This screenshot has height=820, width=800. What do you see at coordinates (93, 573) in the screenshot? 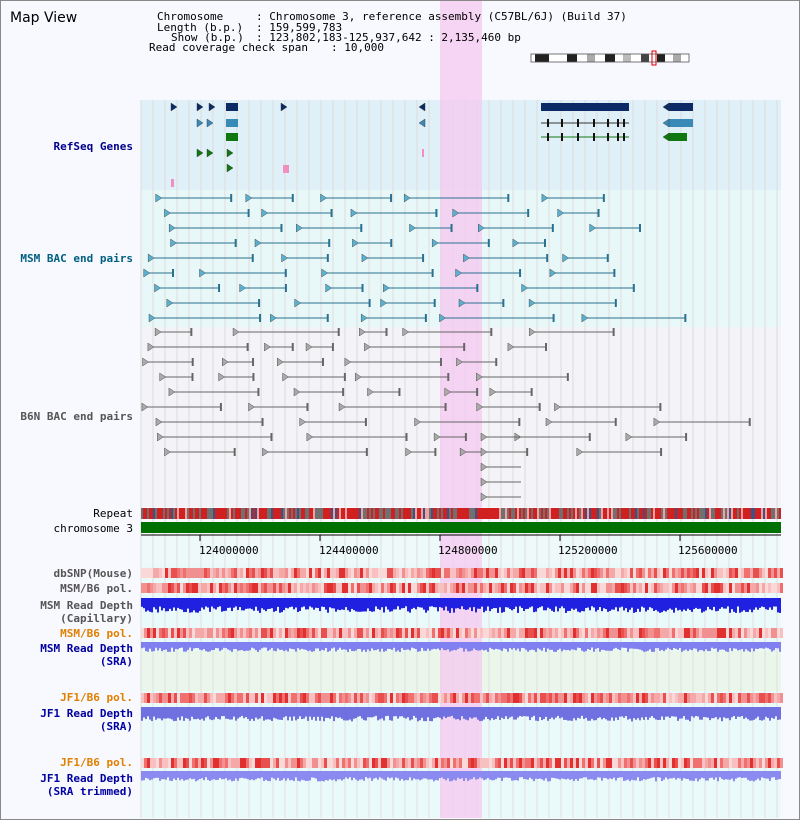
I see `dbsnp-label: dbSNP(Mouse)` at bounding box center [93, 573].